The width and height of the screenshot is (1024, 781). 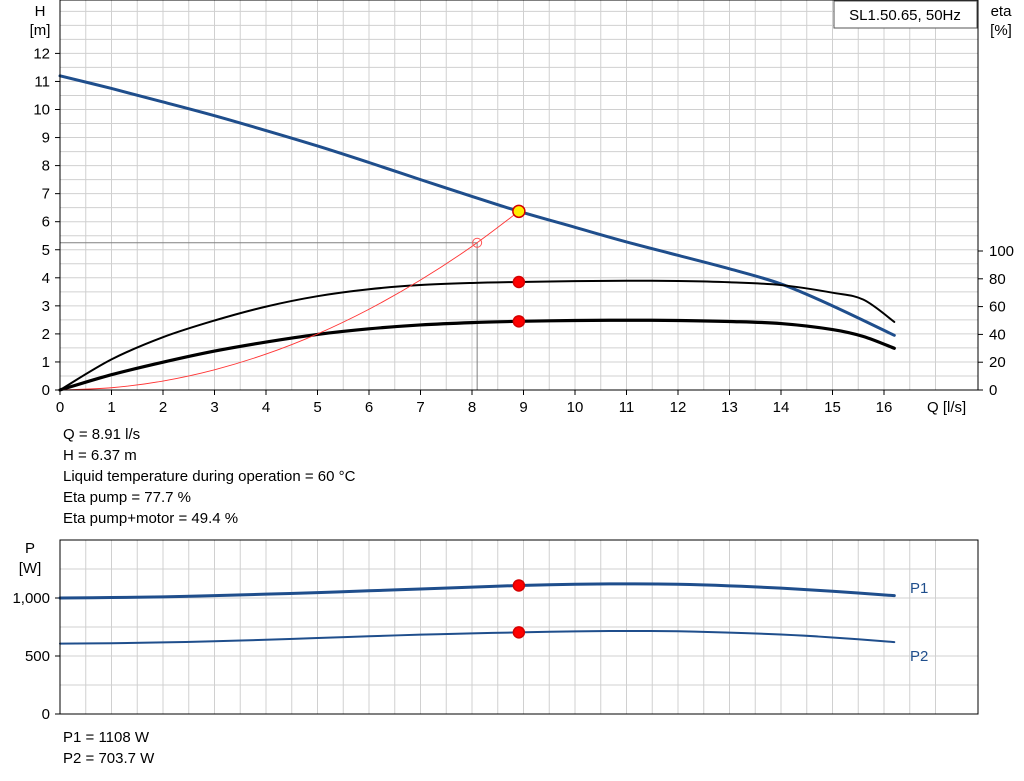 I want to click on x-tick-label: 3, so click(x=214, y=407).